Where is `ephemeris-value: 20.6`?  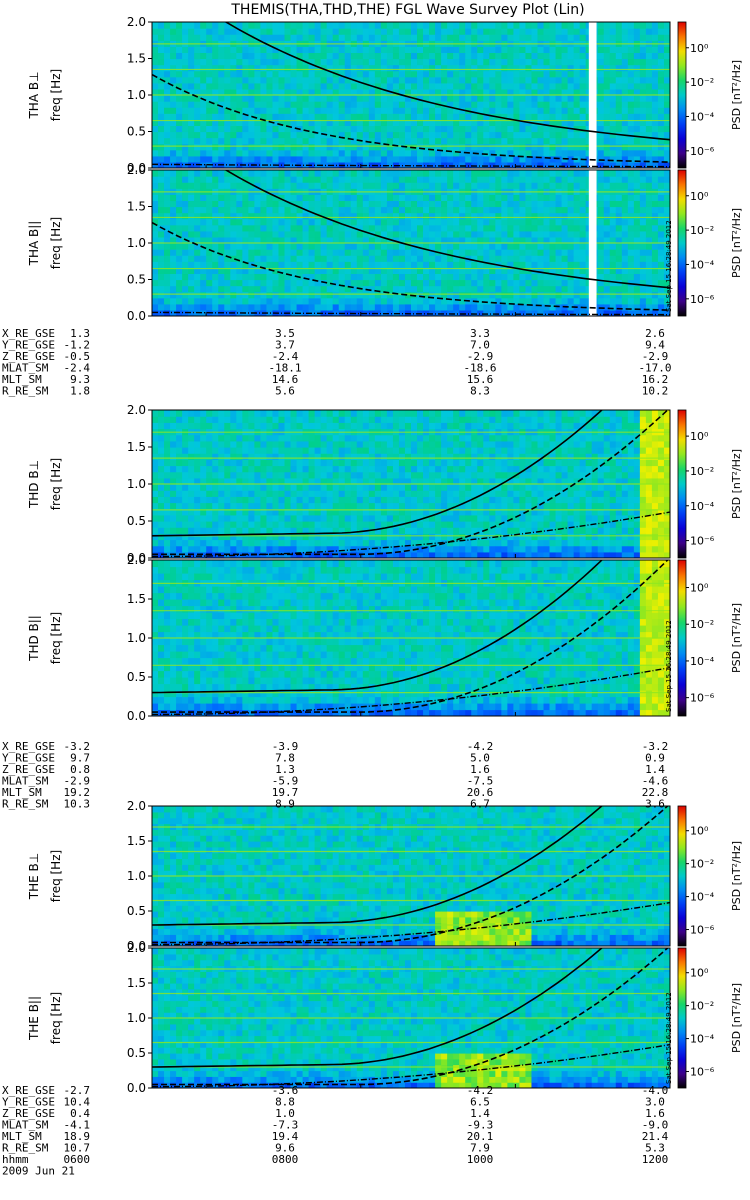
ephemeris-value: 20.6 is located at coordinates (480, 792).